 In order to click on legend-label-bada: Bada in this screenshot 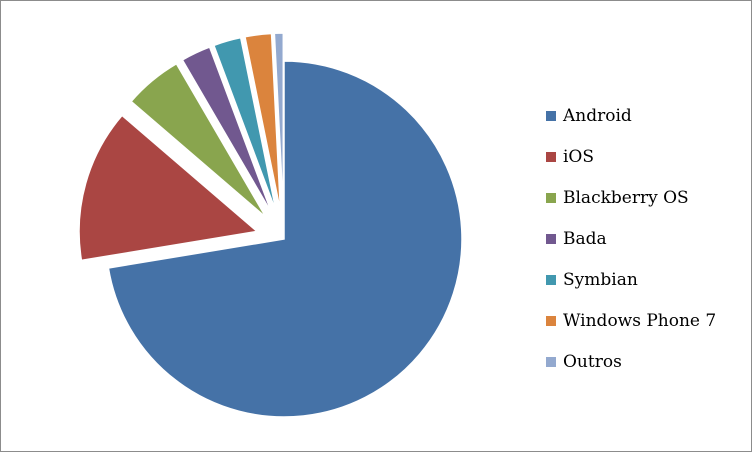, I will do `click(585, 238)`.